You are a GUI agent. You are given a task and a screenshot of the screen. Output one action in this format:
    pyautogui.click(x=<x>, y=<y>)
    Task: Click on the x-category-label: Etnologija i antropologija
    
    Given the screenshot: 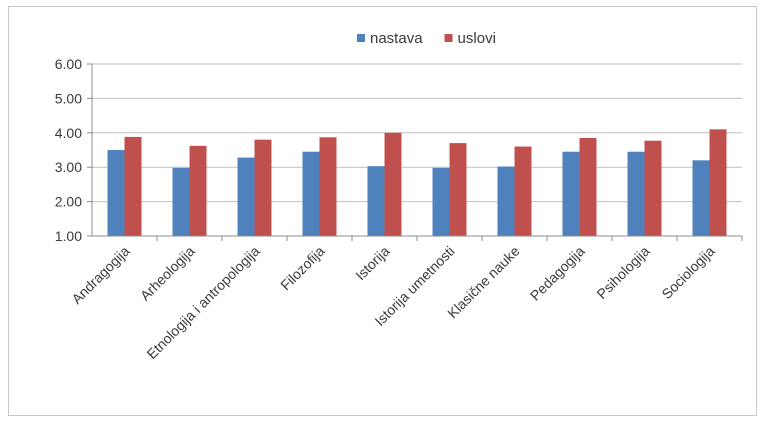 What is the action you would take?
    pyautogui.click(x=202, y=302)
    